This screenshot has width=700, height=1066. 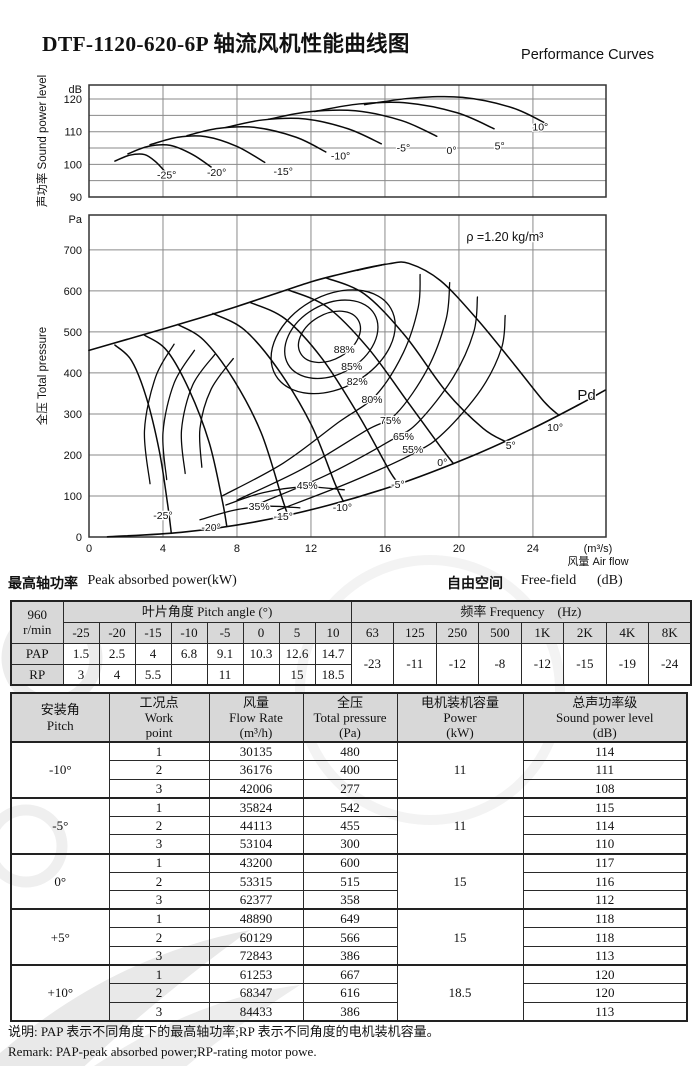 I want to click on table-row: 2 53315 515 116, so click(x=349, y=881).